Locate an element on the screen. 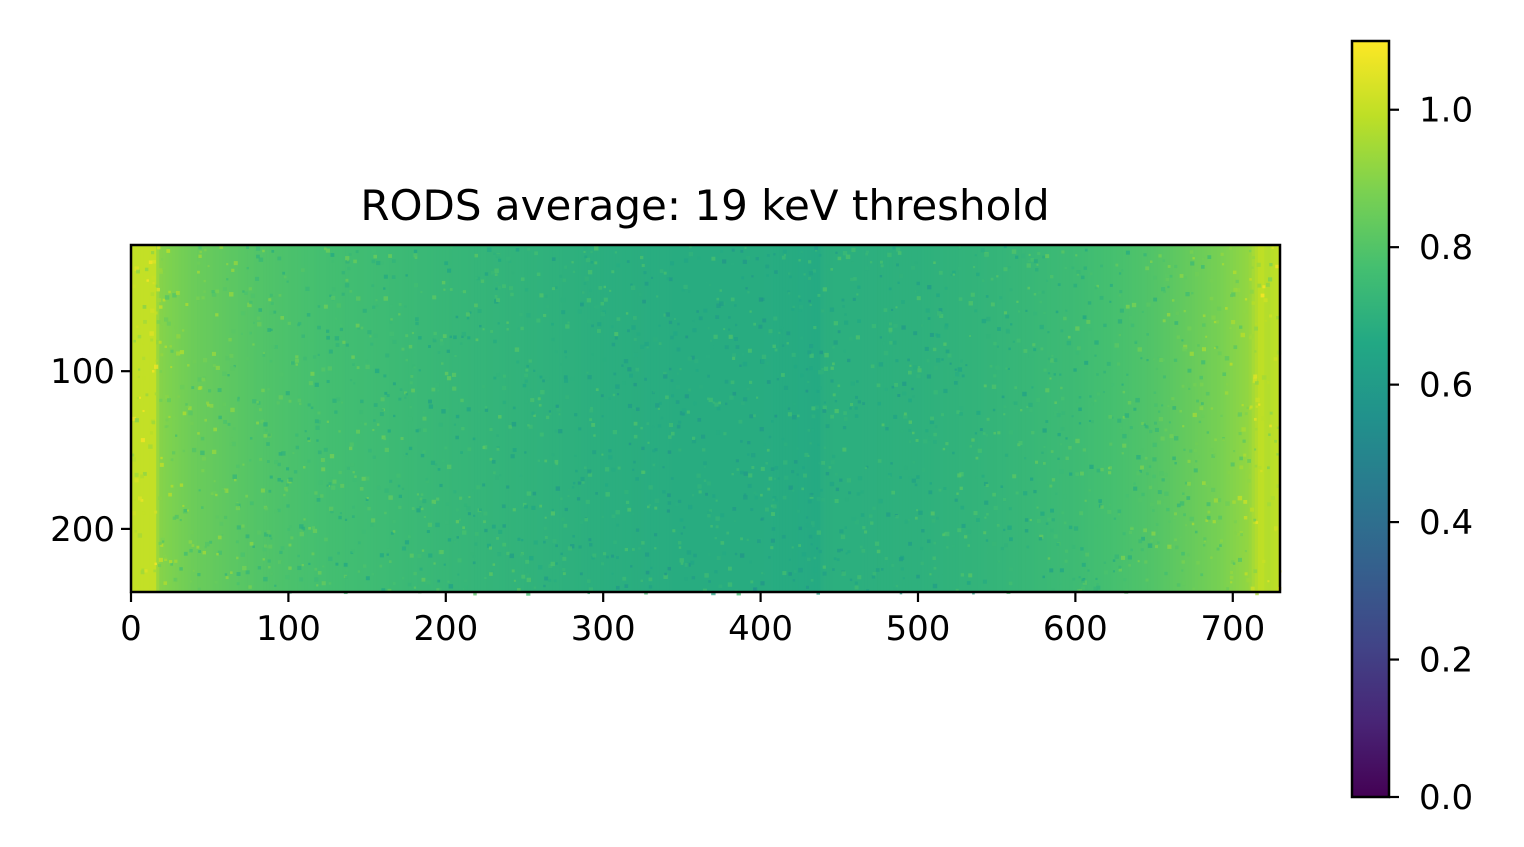  colorbar-tick-label: 0.4 is located at coordinates (1446, 523).